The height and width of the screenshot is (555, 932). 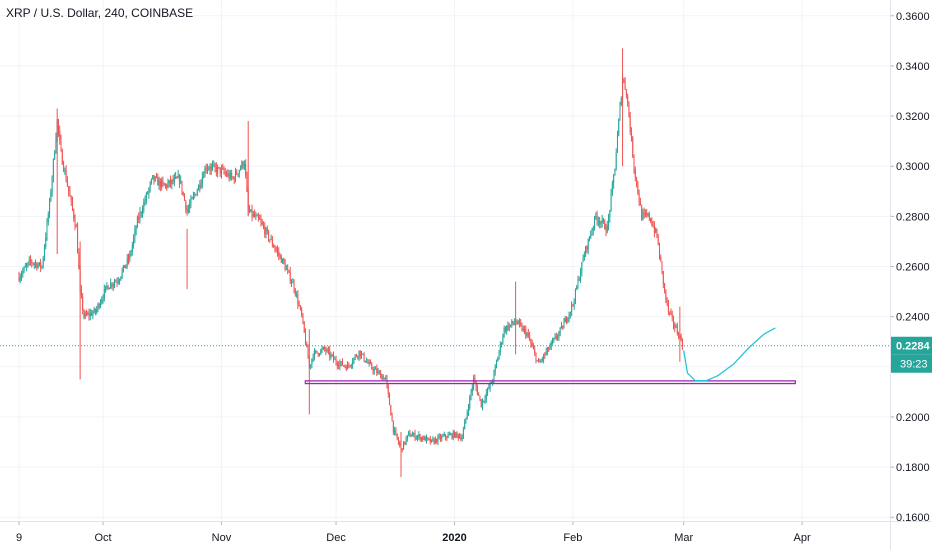 I want to click on y-tick-label: 0.3400, so click(x=913, y=67).